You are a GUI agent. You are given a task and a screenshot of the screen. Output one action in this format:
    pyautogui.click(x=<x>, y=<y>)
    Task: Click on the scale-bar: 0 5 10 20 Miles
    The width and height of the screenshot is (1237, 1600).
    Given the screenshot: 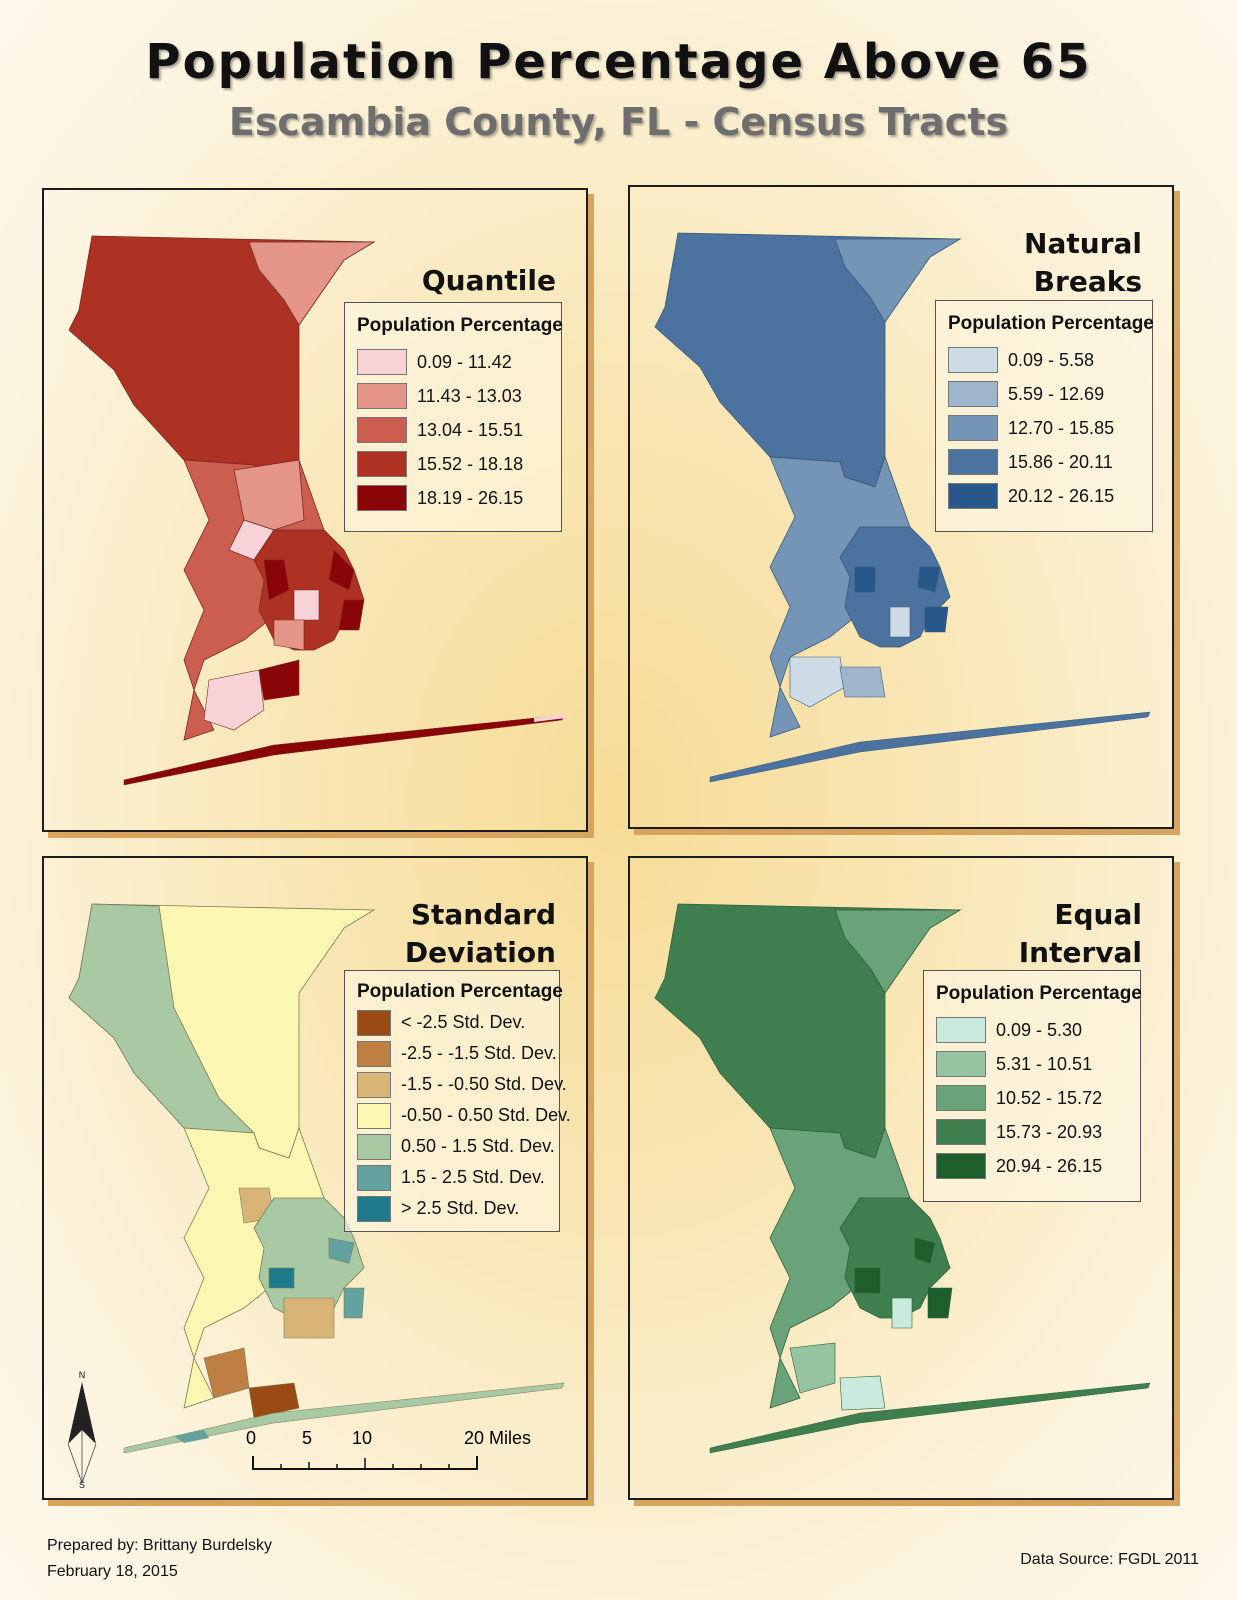 What is the action you would take?
    pyautogui.click(x=394, y=1453)
    